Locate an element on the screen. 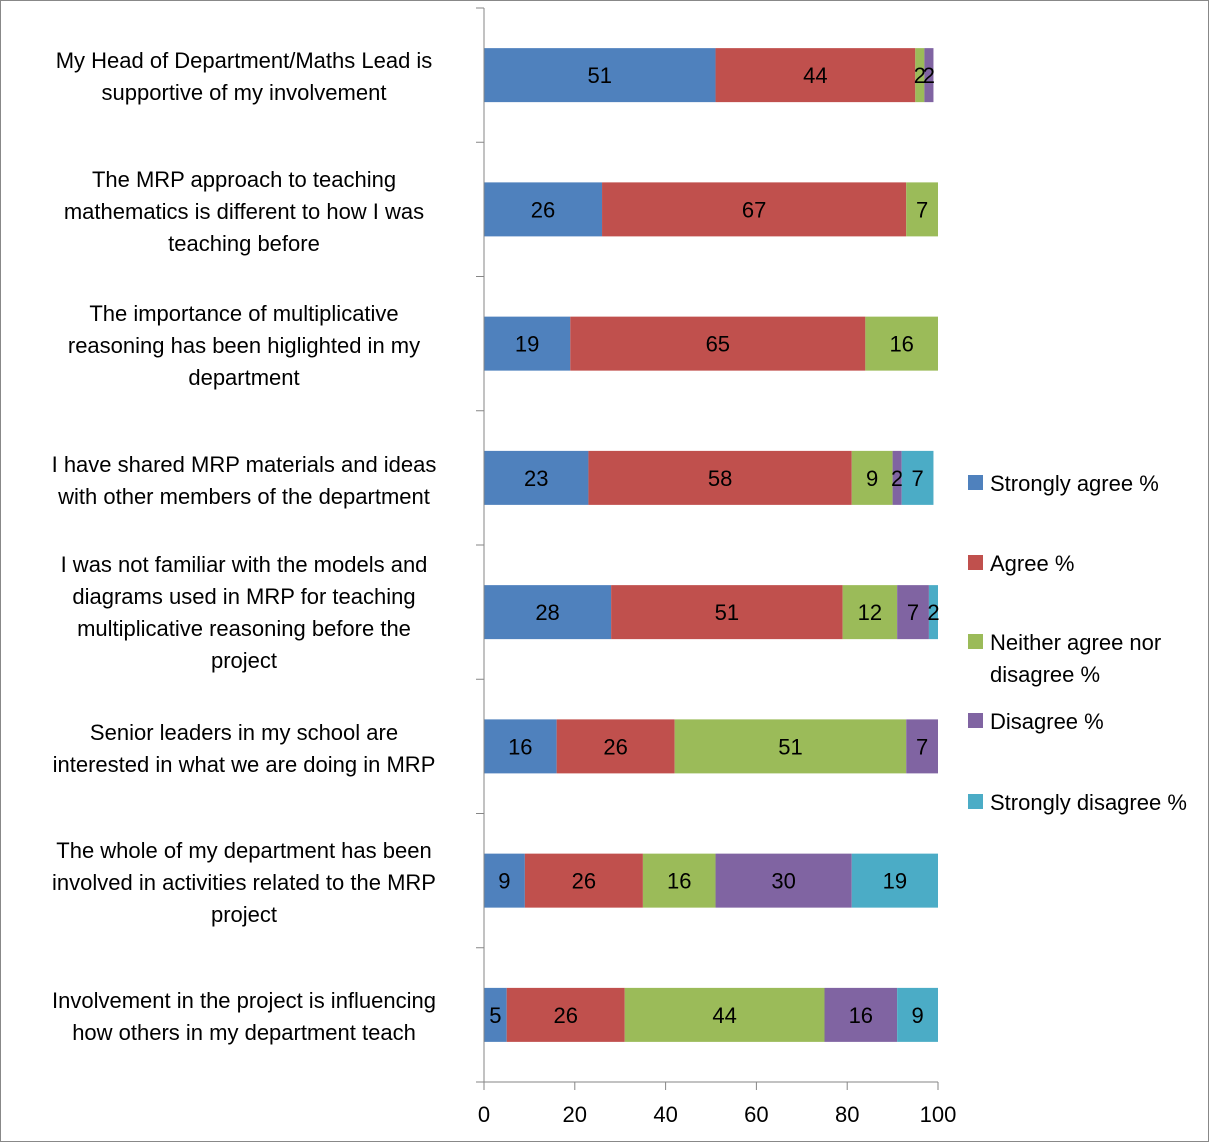  data-label: 65 is located at coordinates (718, 344).